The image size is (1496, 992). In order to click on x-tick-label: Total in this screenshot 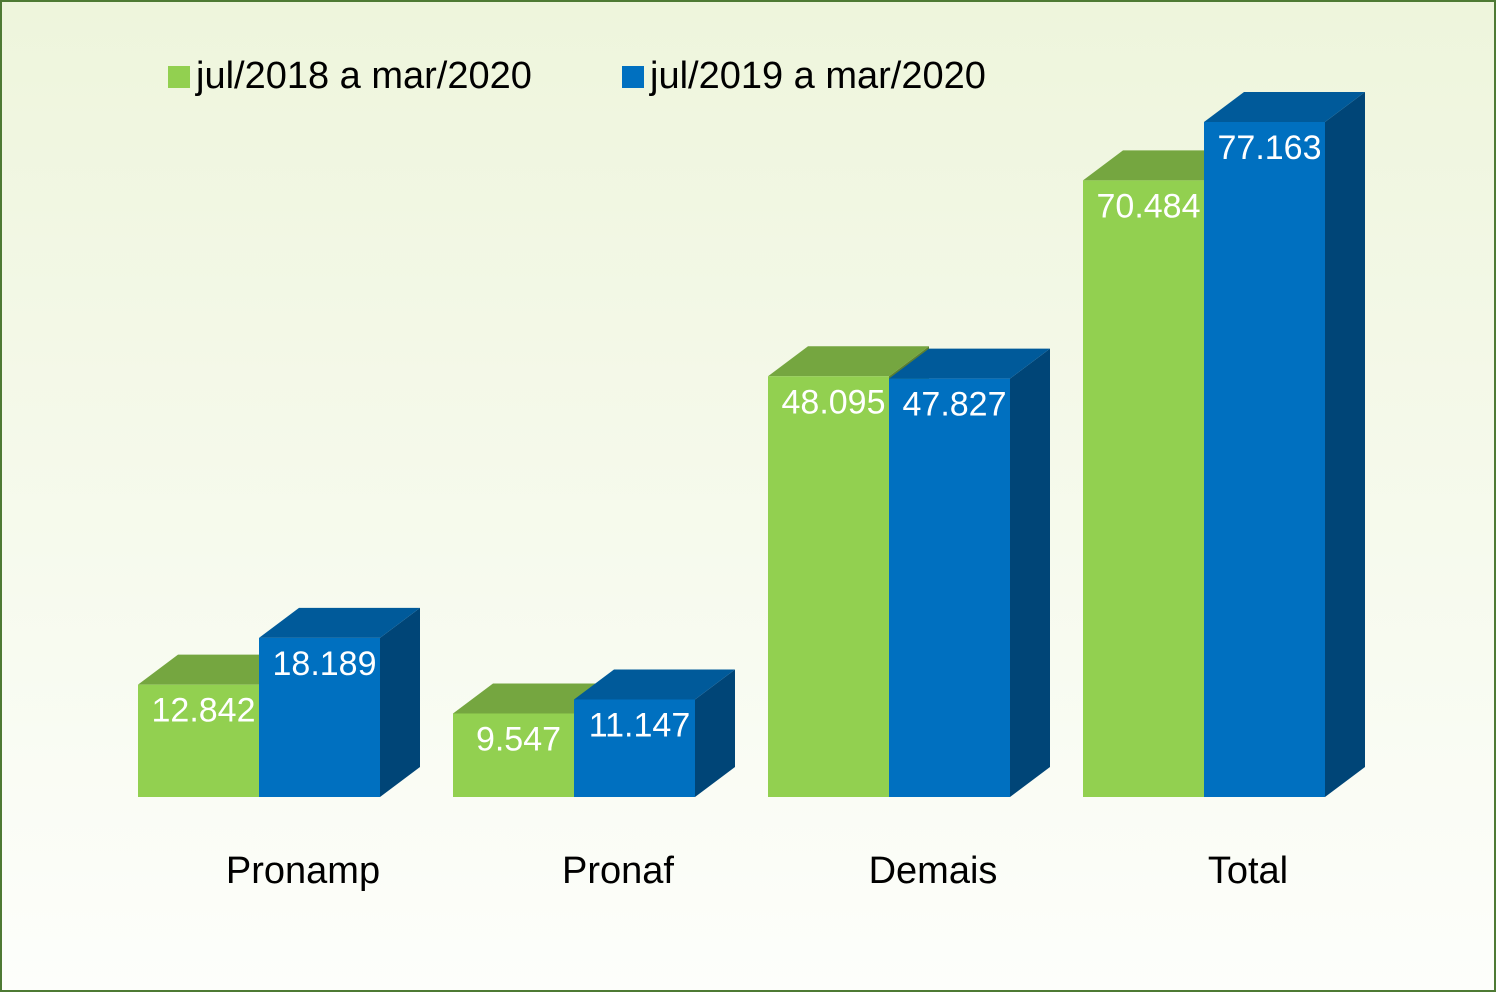, I will do `click(1248, 871)`.